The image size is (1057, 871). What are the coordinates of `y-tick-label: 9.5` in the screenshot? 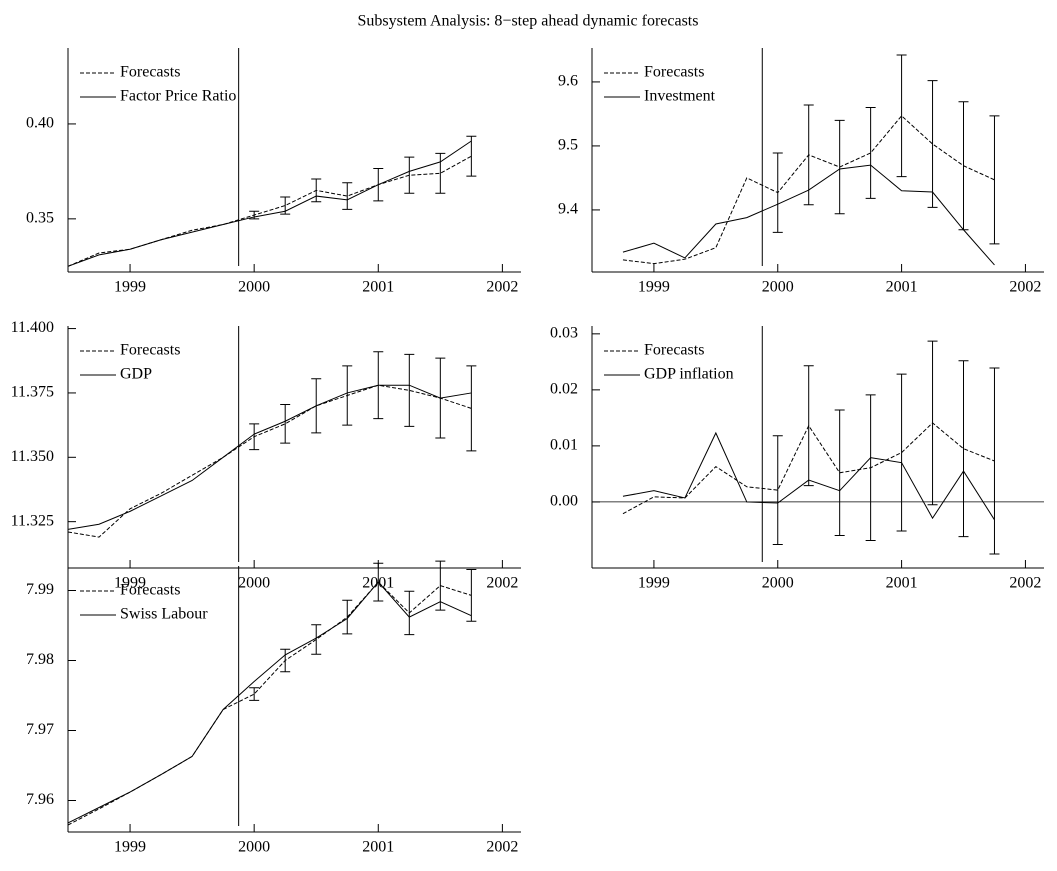 It's located at (568, 145).